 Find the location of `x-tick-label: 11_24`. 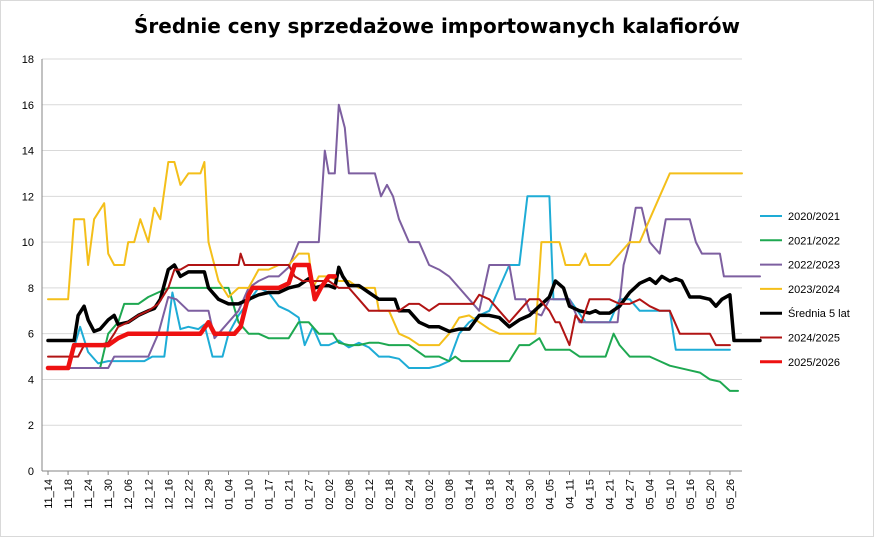

x-tick-label: 11_24 is located at coordinates (89, 494).